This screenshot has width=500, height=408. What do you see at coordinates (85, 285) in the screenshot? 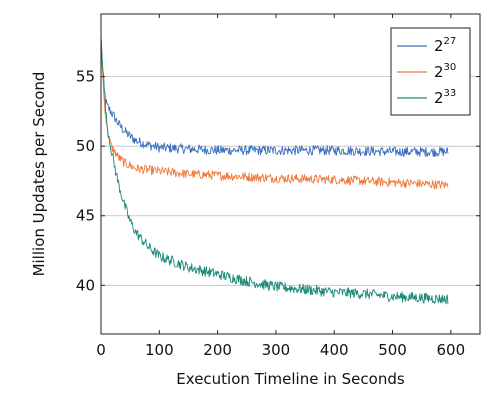
I see `y-tick-label: 40` at bounding box center [85, 285].